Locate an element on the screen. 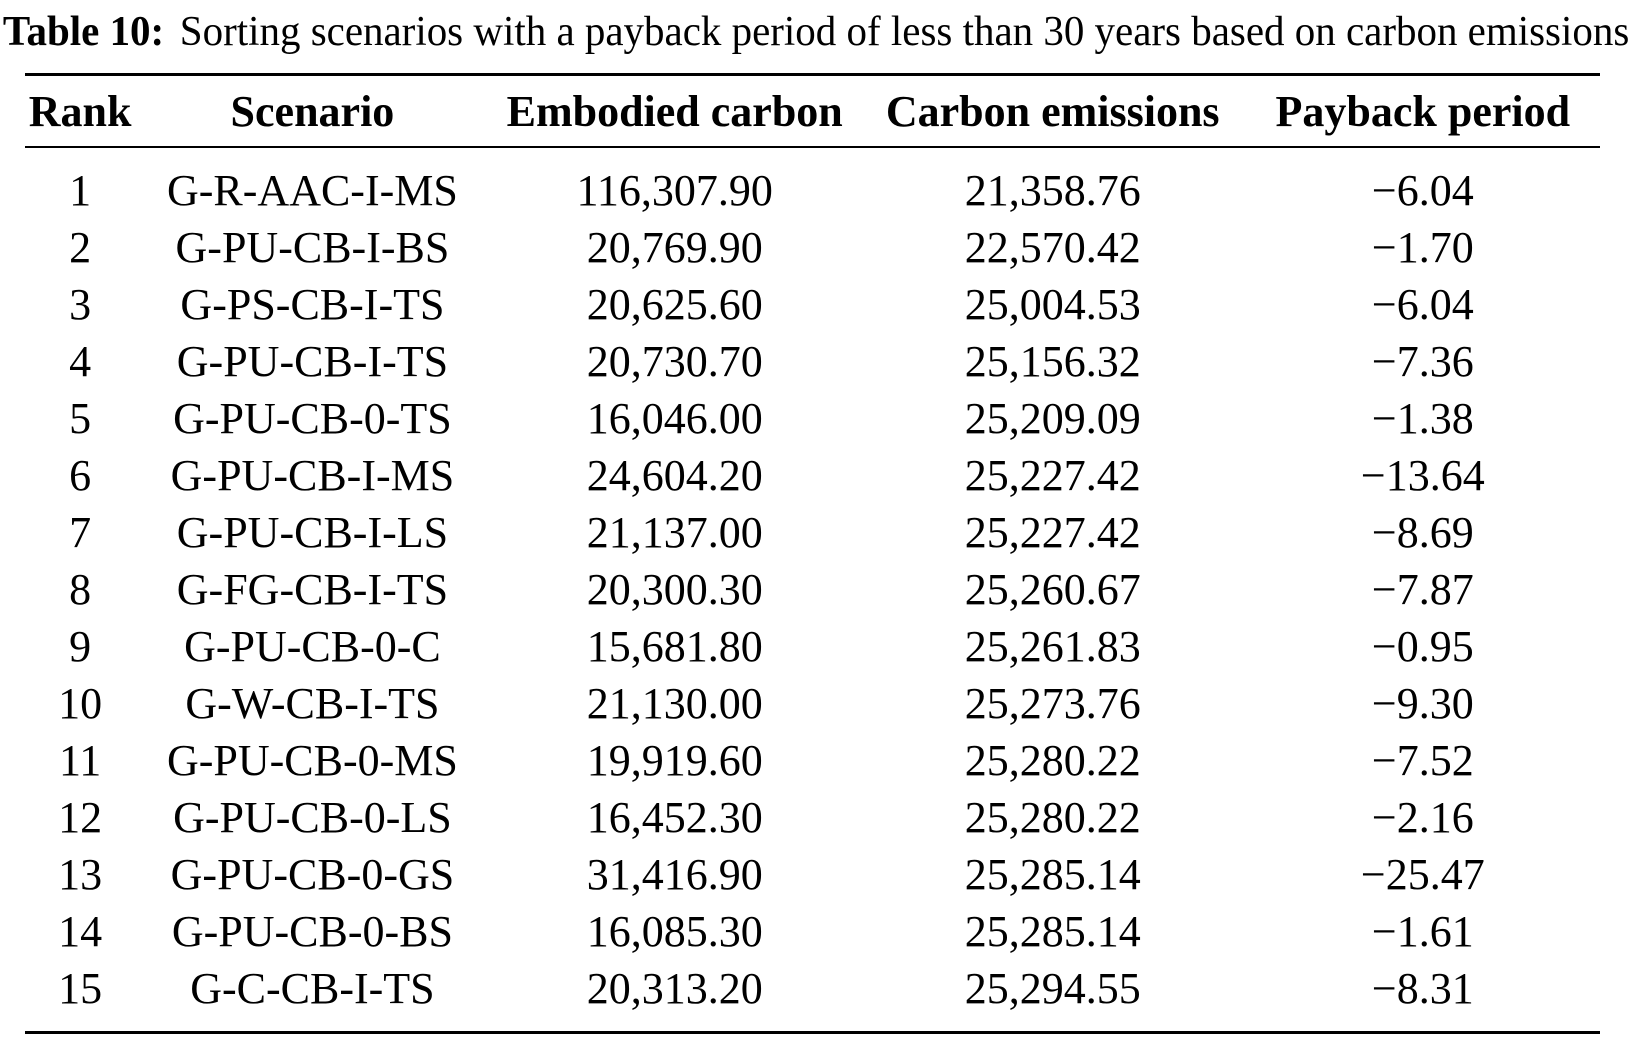 This screenshot has height=1039, width=1632. scenario-cell: G-FG-CB-I-TS is located at coordinates (312, 589).